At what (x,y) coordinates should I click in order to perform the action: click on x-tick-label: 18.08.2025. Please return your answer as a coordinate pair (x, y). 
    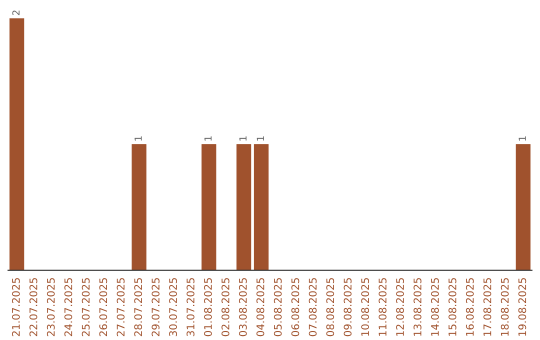
    Looking at the image, I should click on (504, 307).